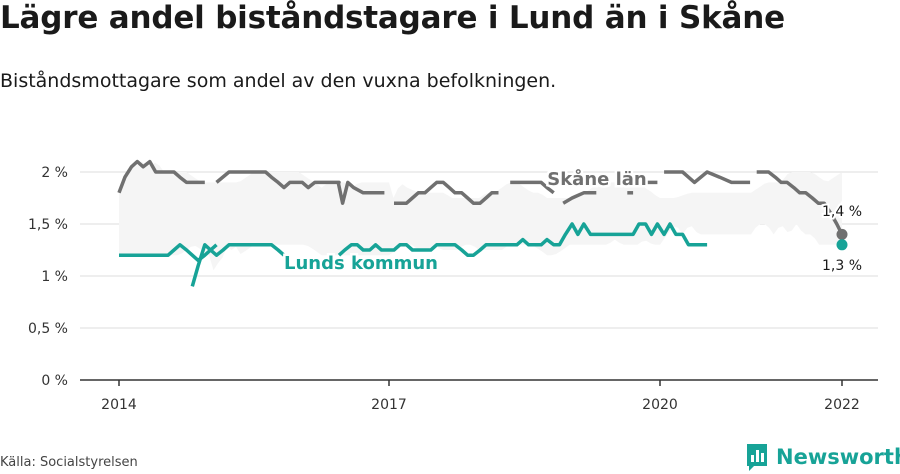 The width and height of the screenshot is (900, 474). Describe the element at coordinates (842, 234) in the screenshot. I see `skane-end-point` at that location.